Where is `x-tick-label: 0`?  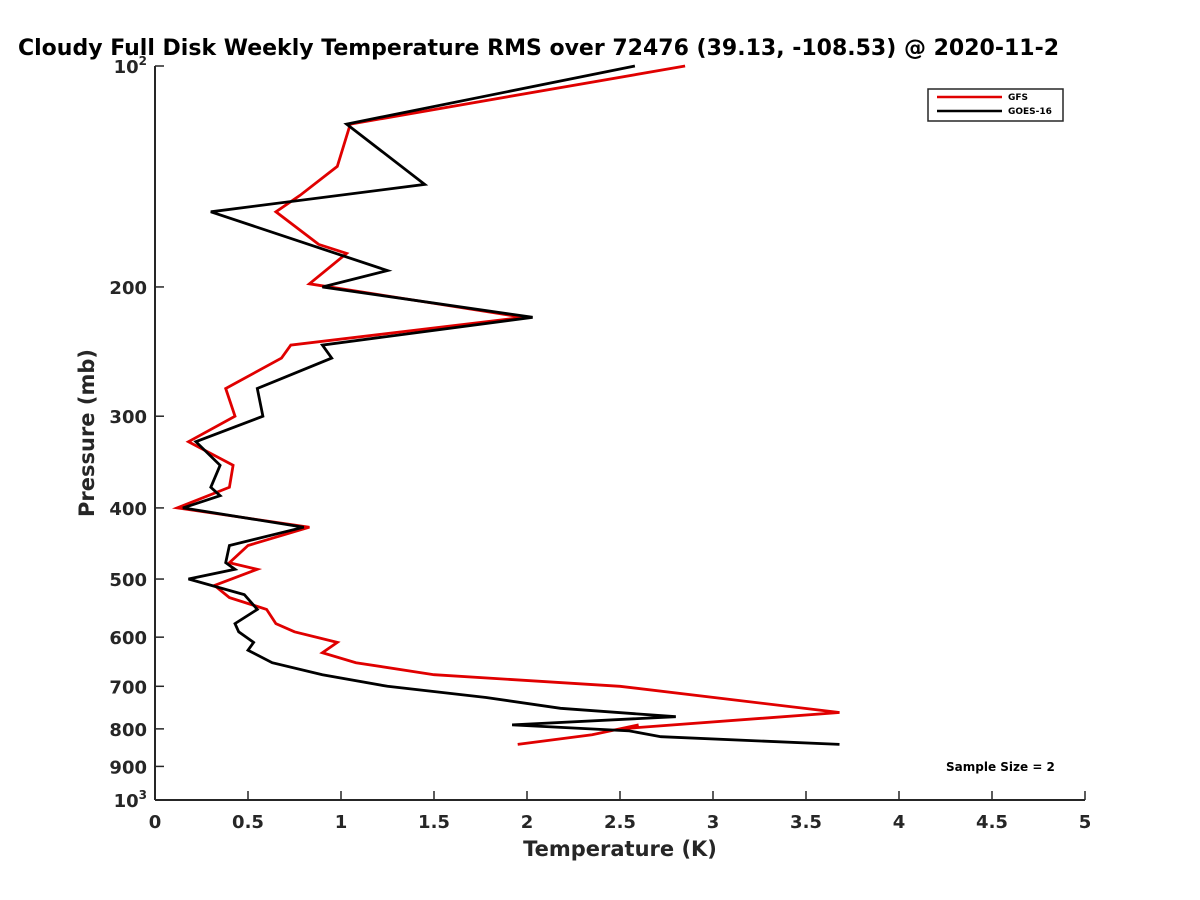 x-tick-label: 0 is located at coordinates (155, 822).